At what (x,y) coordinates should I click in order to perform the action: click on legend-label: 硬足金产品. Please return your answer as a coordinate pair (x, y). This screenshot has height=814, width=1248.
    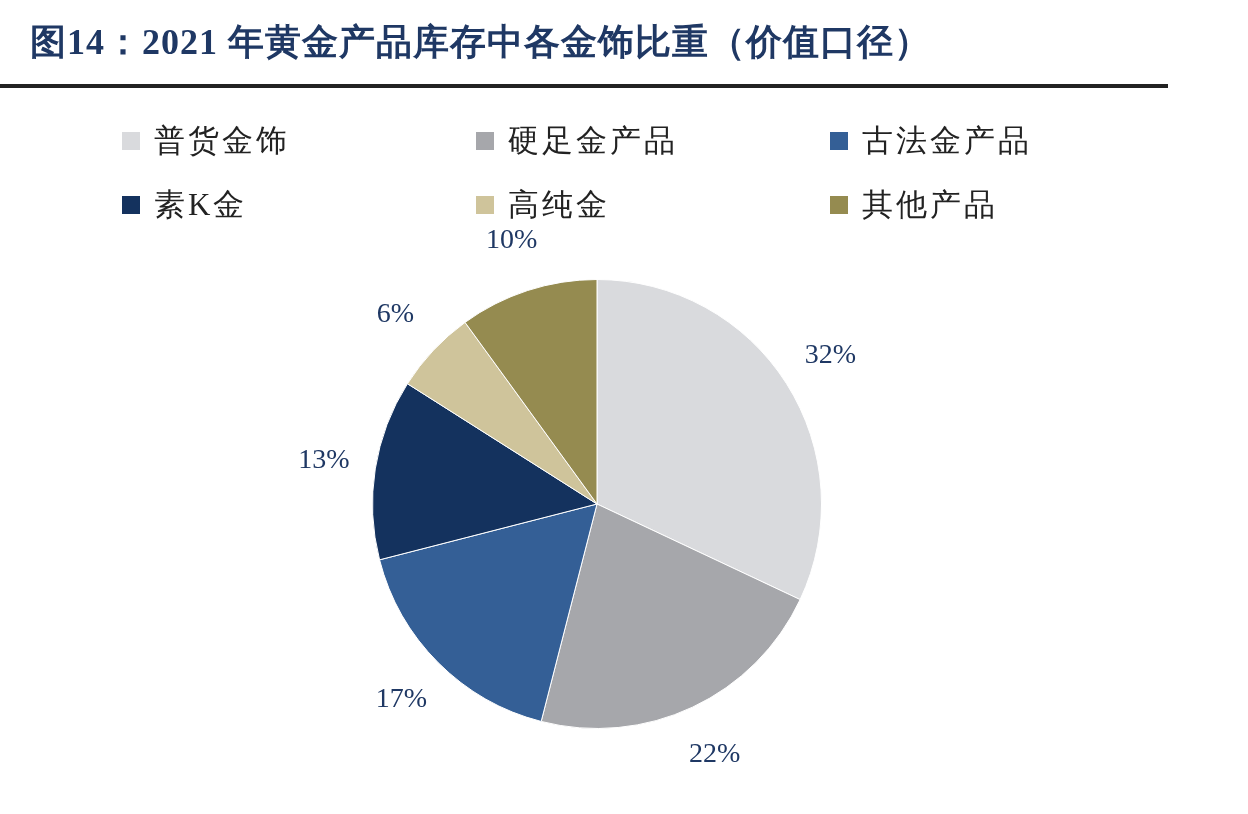
    Looking at the image, I should click on (593, 141).